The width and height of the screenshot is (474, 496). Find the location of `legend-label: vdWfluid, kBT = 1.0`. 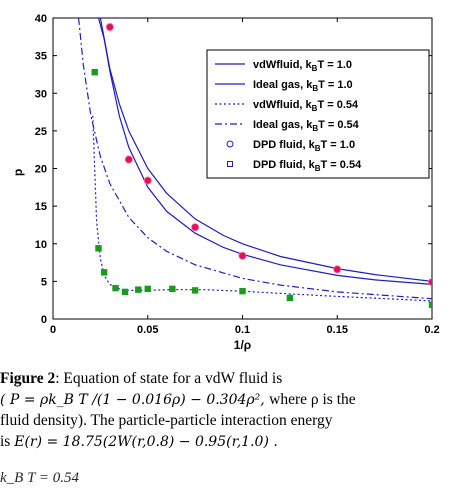

legend-label: vdWfluid, kBT = 1.0 is located at coordinates (302, 66).